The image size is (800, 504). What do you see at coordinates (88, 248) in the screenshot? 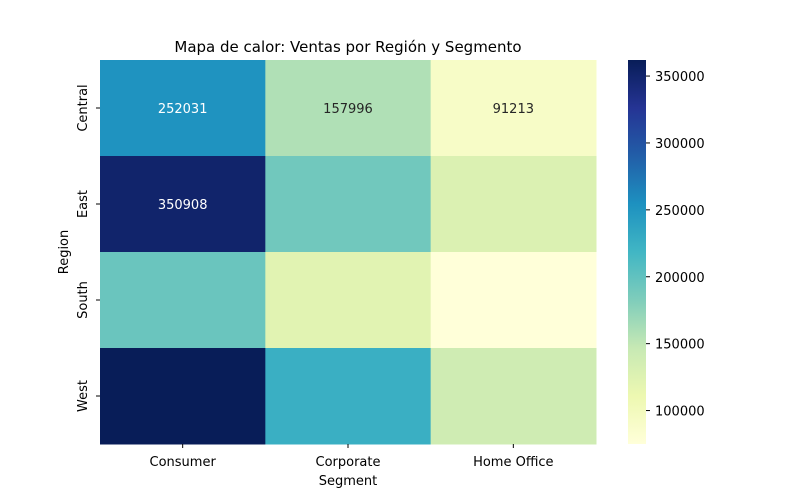
I see `y-axis: Central East South West` at bounding box center [88, 248].